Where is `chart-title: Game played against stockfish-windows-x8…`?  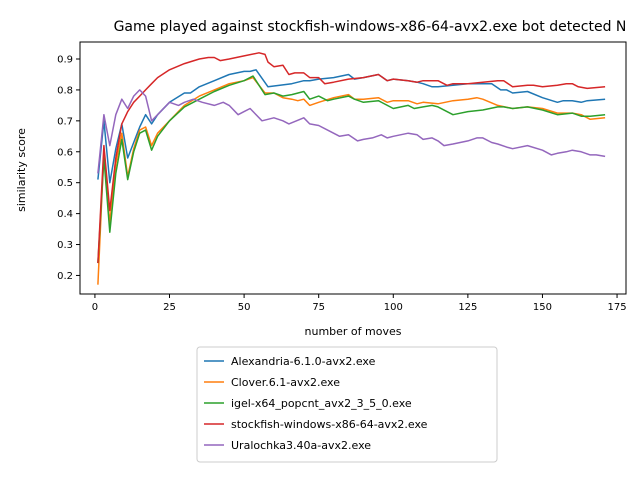
chart-title: Game played against stockfish-windows-x8… is located at coordinates (370, 27).